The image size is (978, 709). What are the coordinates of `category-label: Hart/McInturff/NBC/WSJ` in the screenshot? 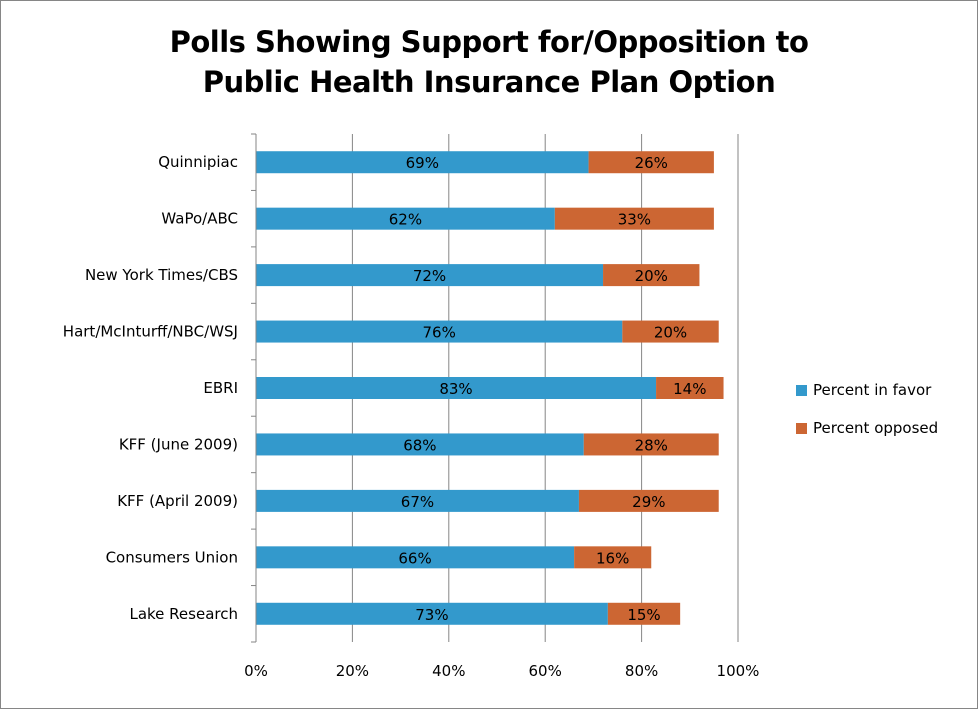 It's located at (150, 332).